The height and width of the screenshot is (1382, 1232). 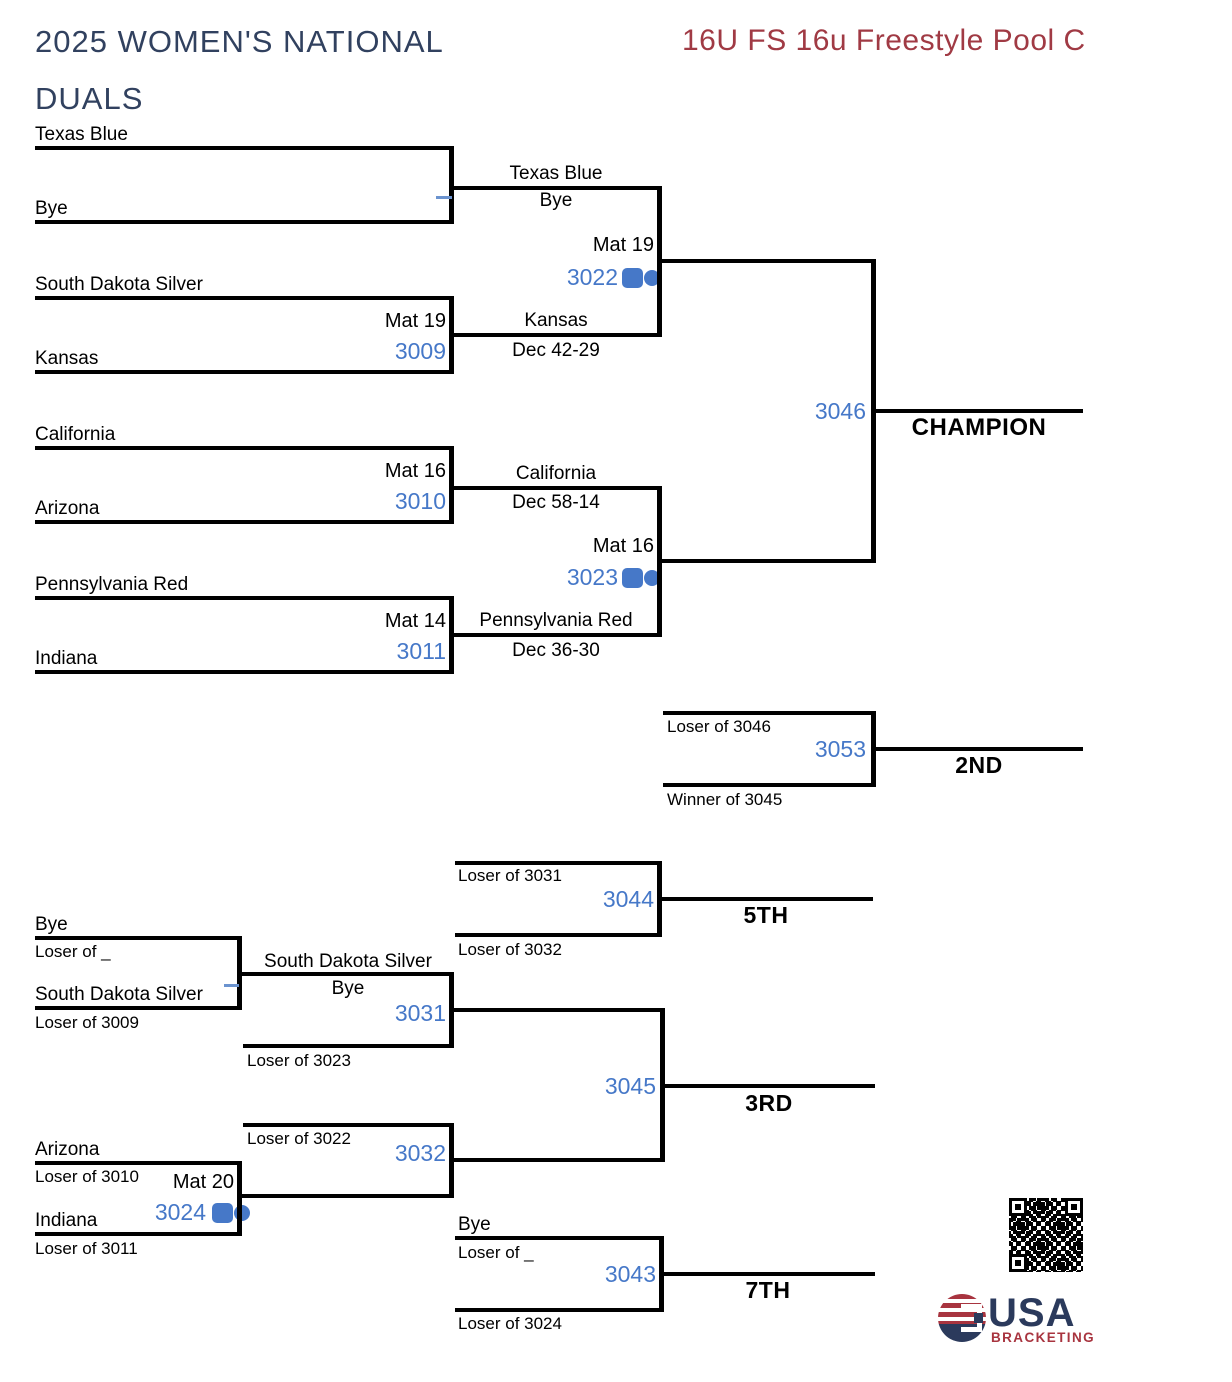 What do you see at coordinates (556, 173) in the screenshot?
I see `team-name: Texas Blue` at bounding box center [556, 173].